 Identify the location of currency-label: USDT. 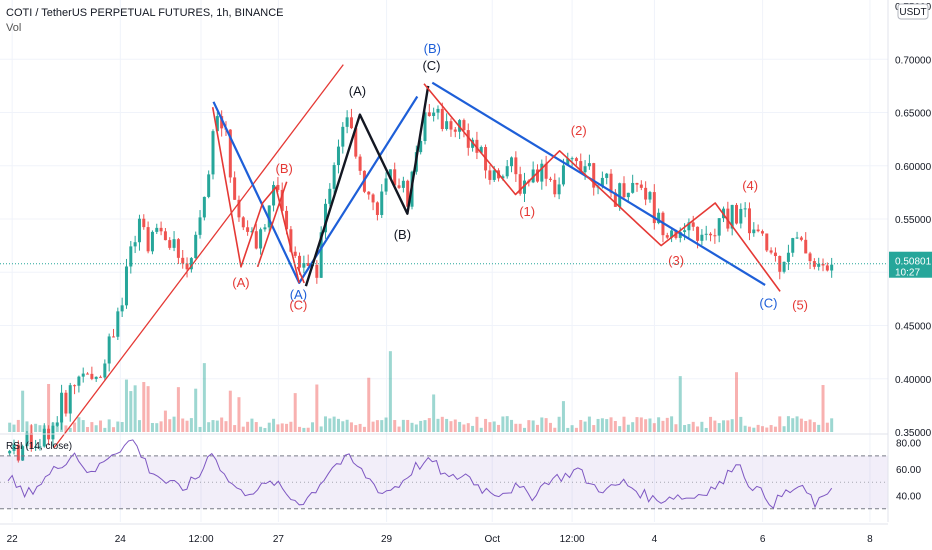
(912, 12).